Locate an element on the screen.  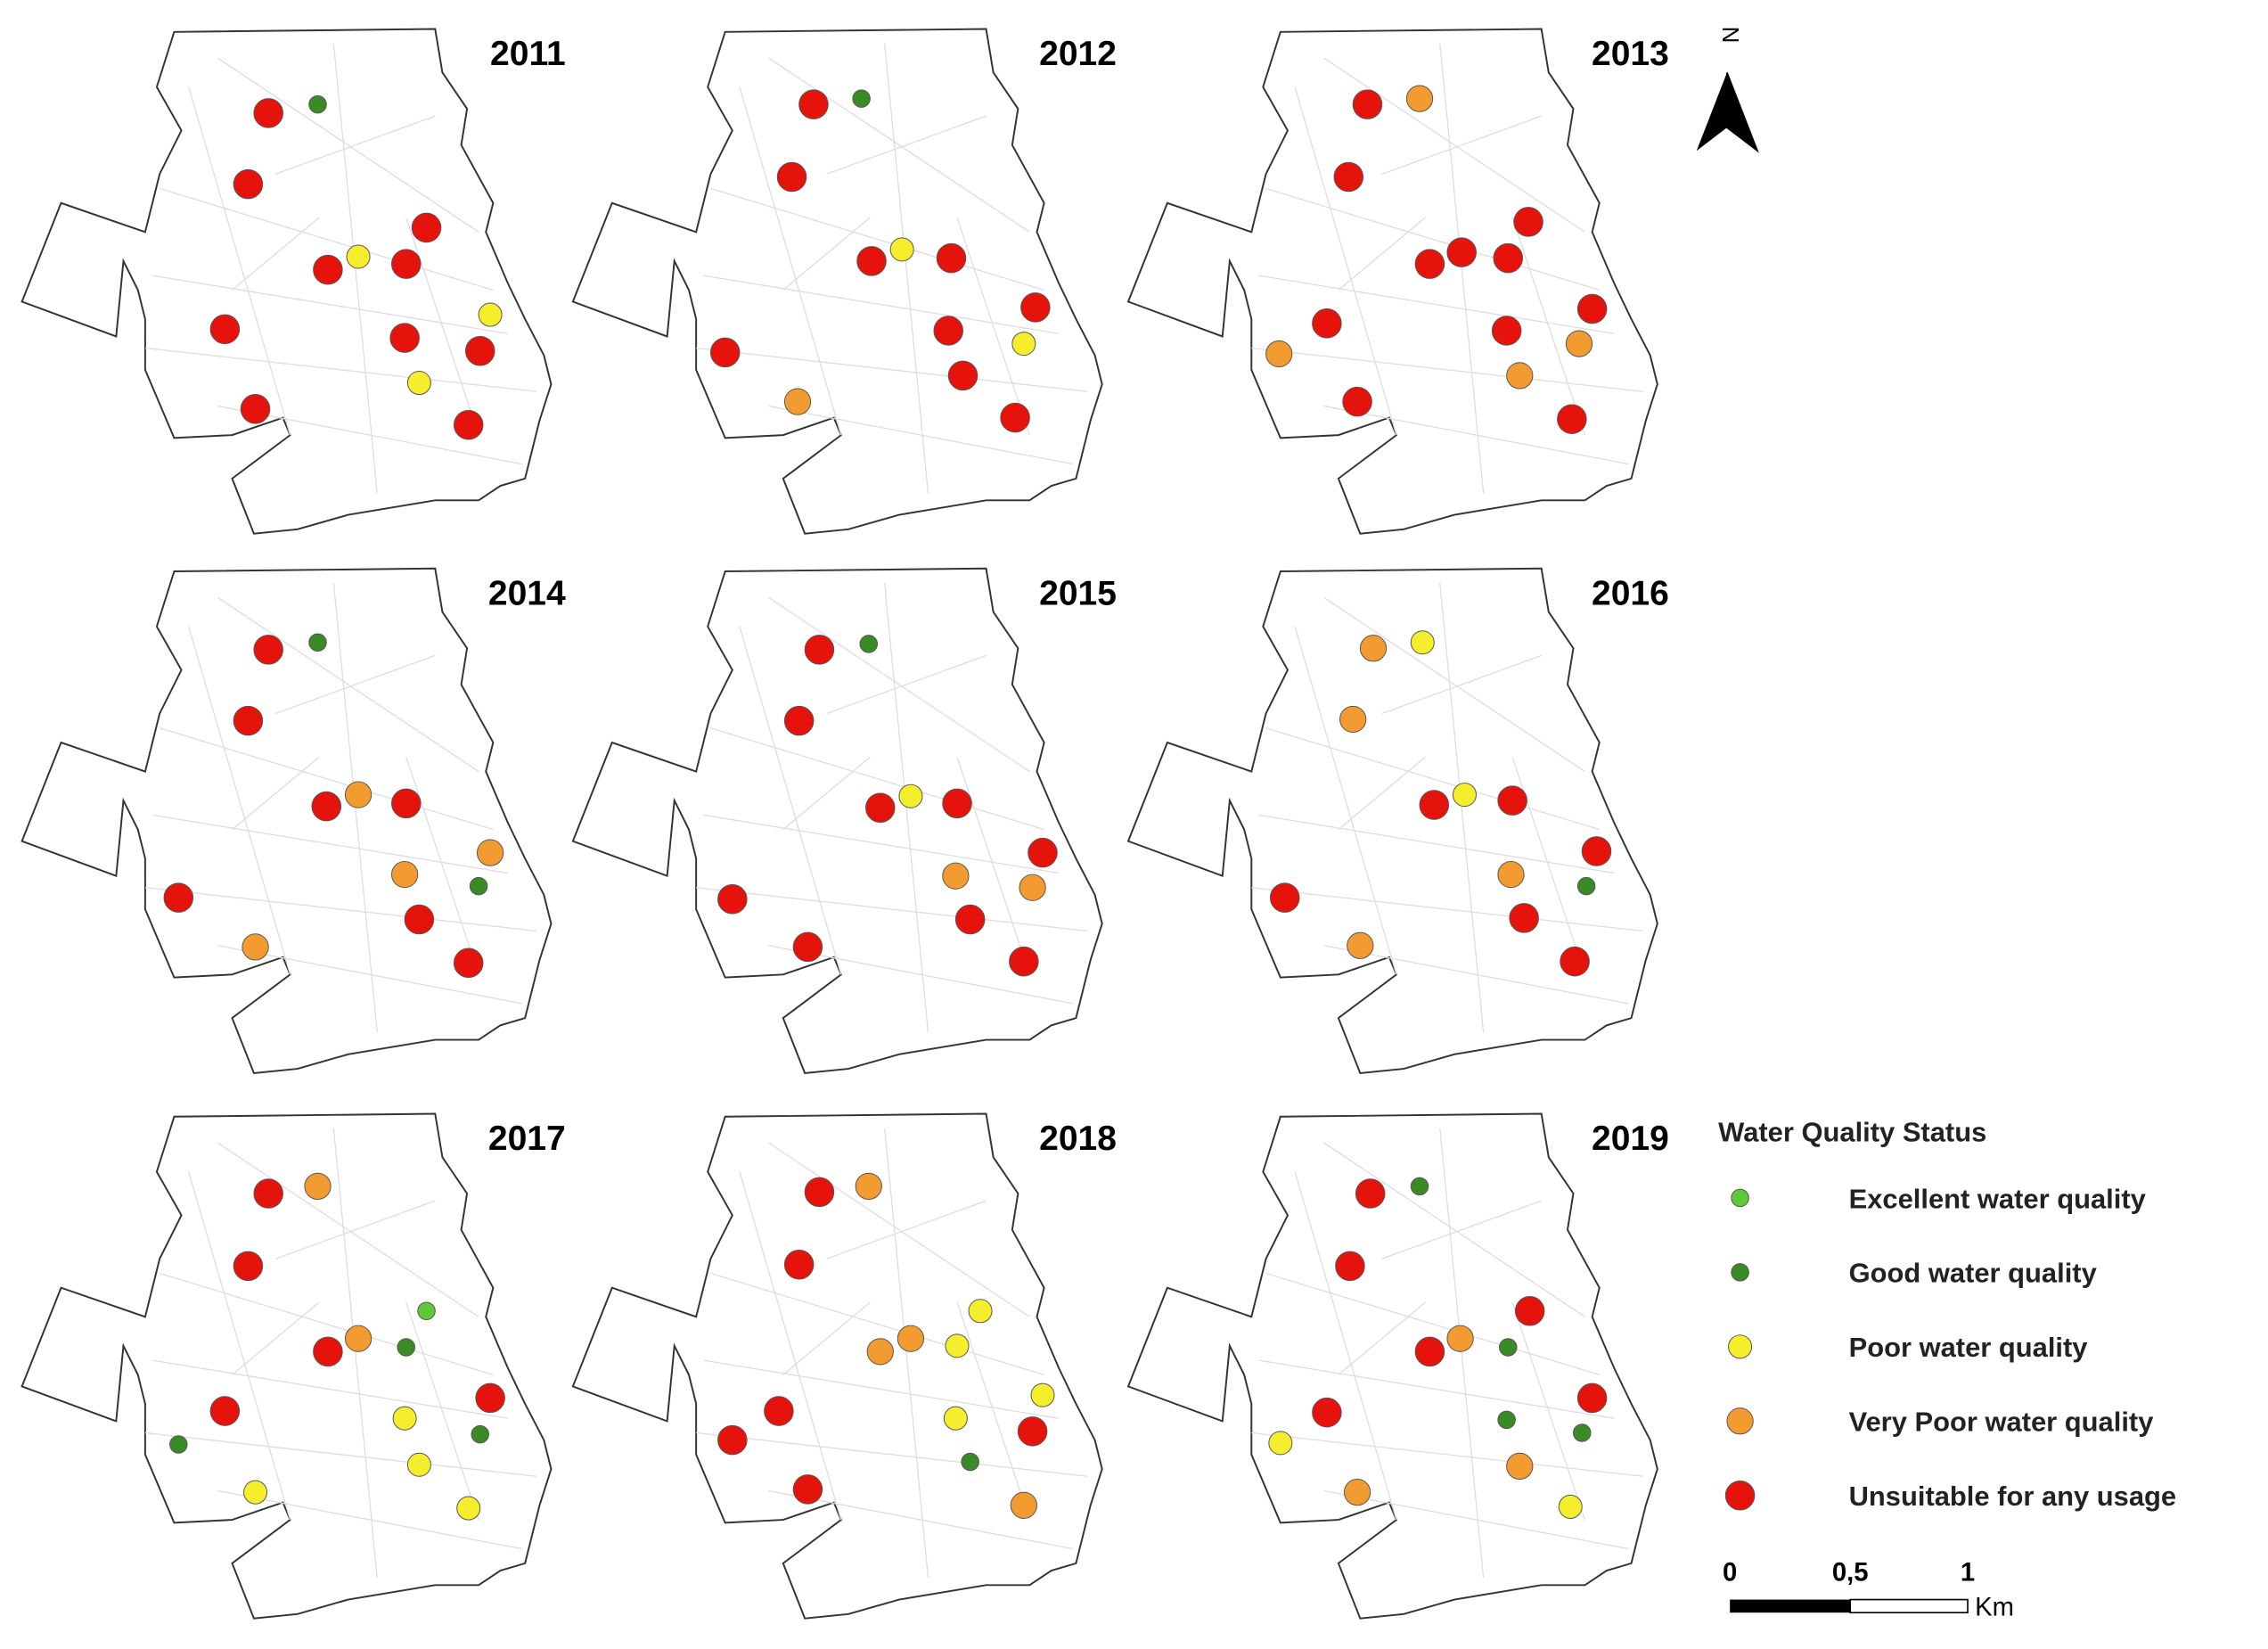
panel-title: 2012 is located at coordinates (1078, 54).